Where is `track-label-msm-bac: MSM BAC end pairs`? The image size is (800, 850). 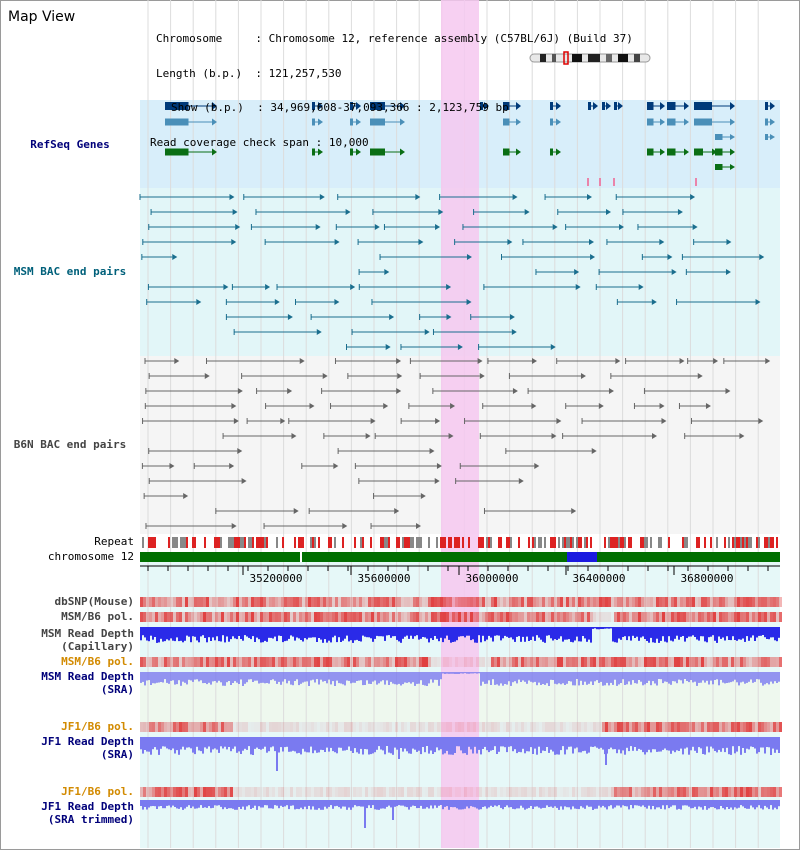 track-label-msm-bac: MSM BAC end pairs is located at coordinates (70, 271).